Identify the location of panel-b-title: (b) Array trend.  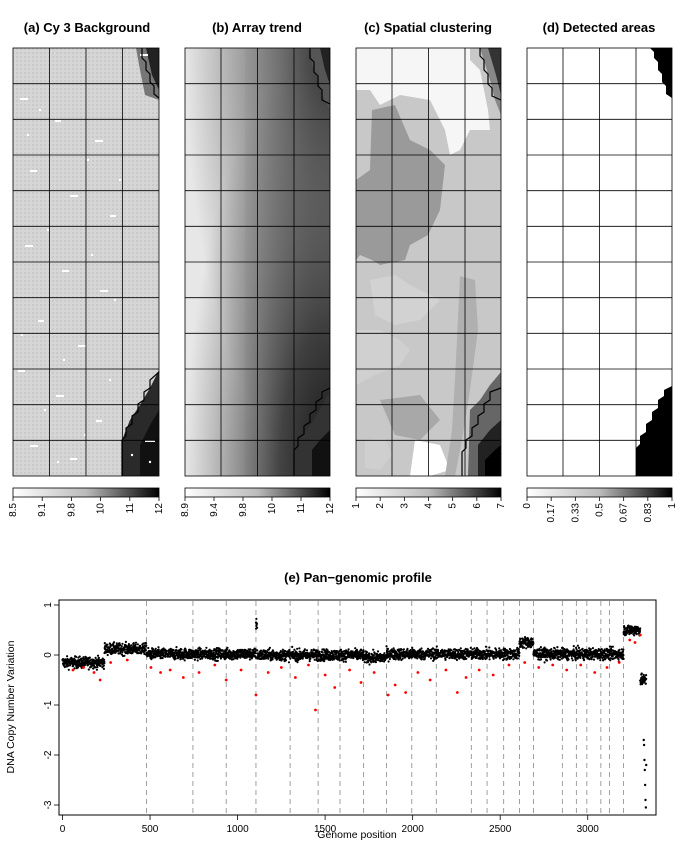
(257, 27).